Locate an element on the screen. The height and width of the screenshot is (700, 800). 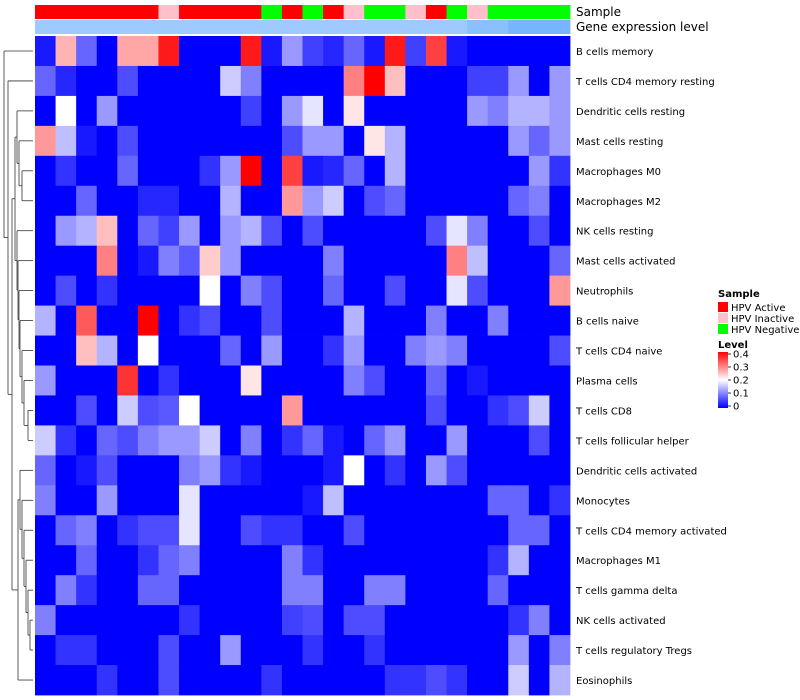
colorbar-tick-label: 0 is located at coordinates (736, 407).